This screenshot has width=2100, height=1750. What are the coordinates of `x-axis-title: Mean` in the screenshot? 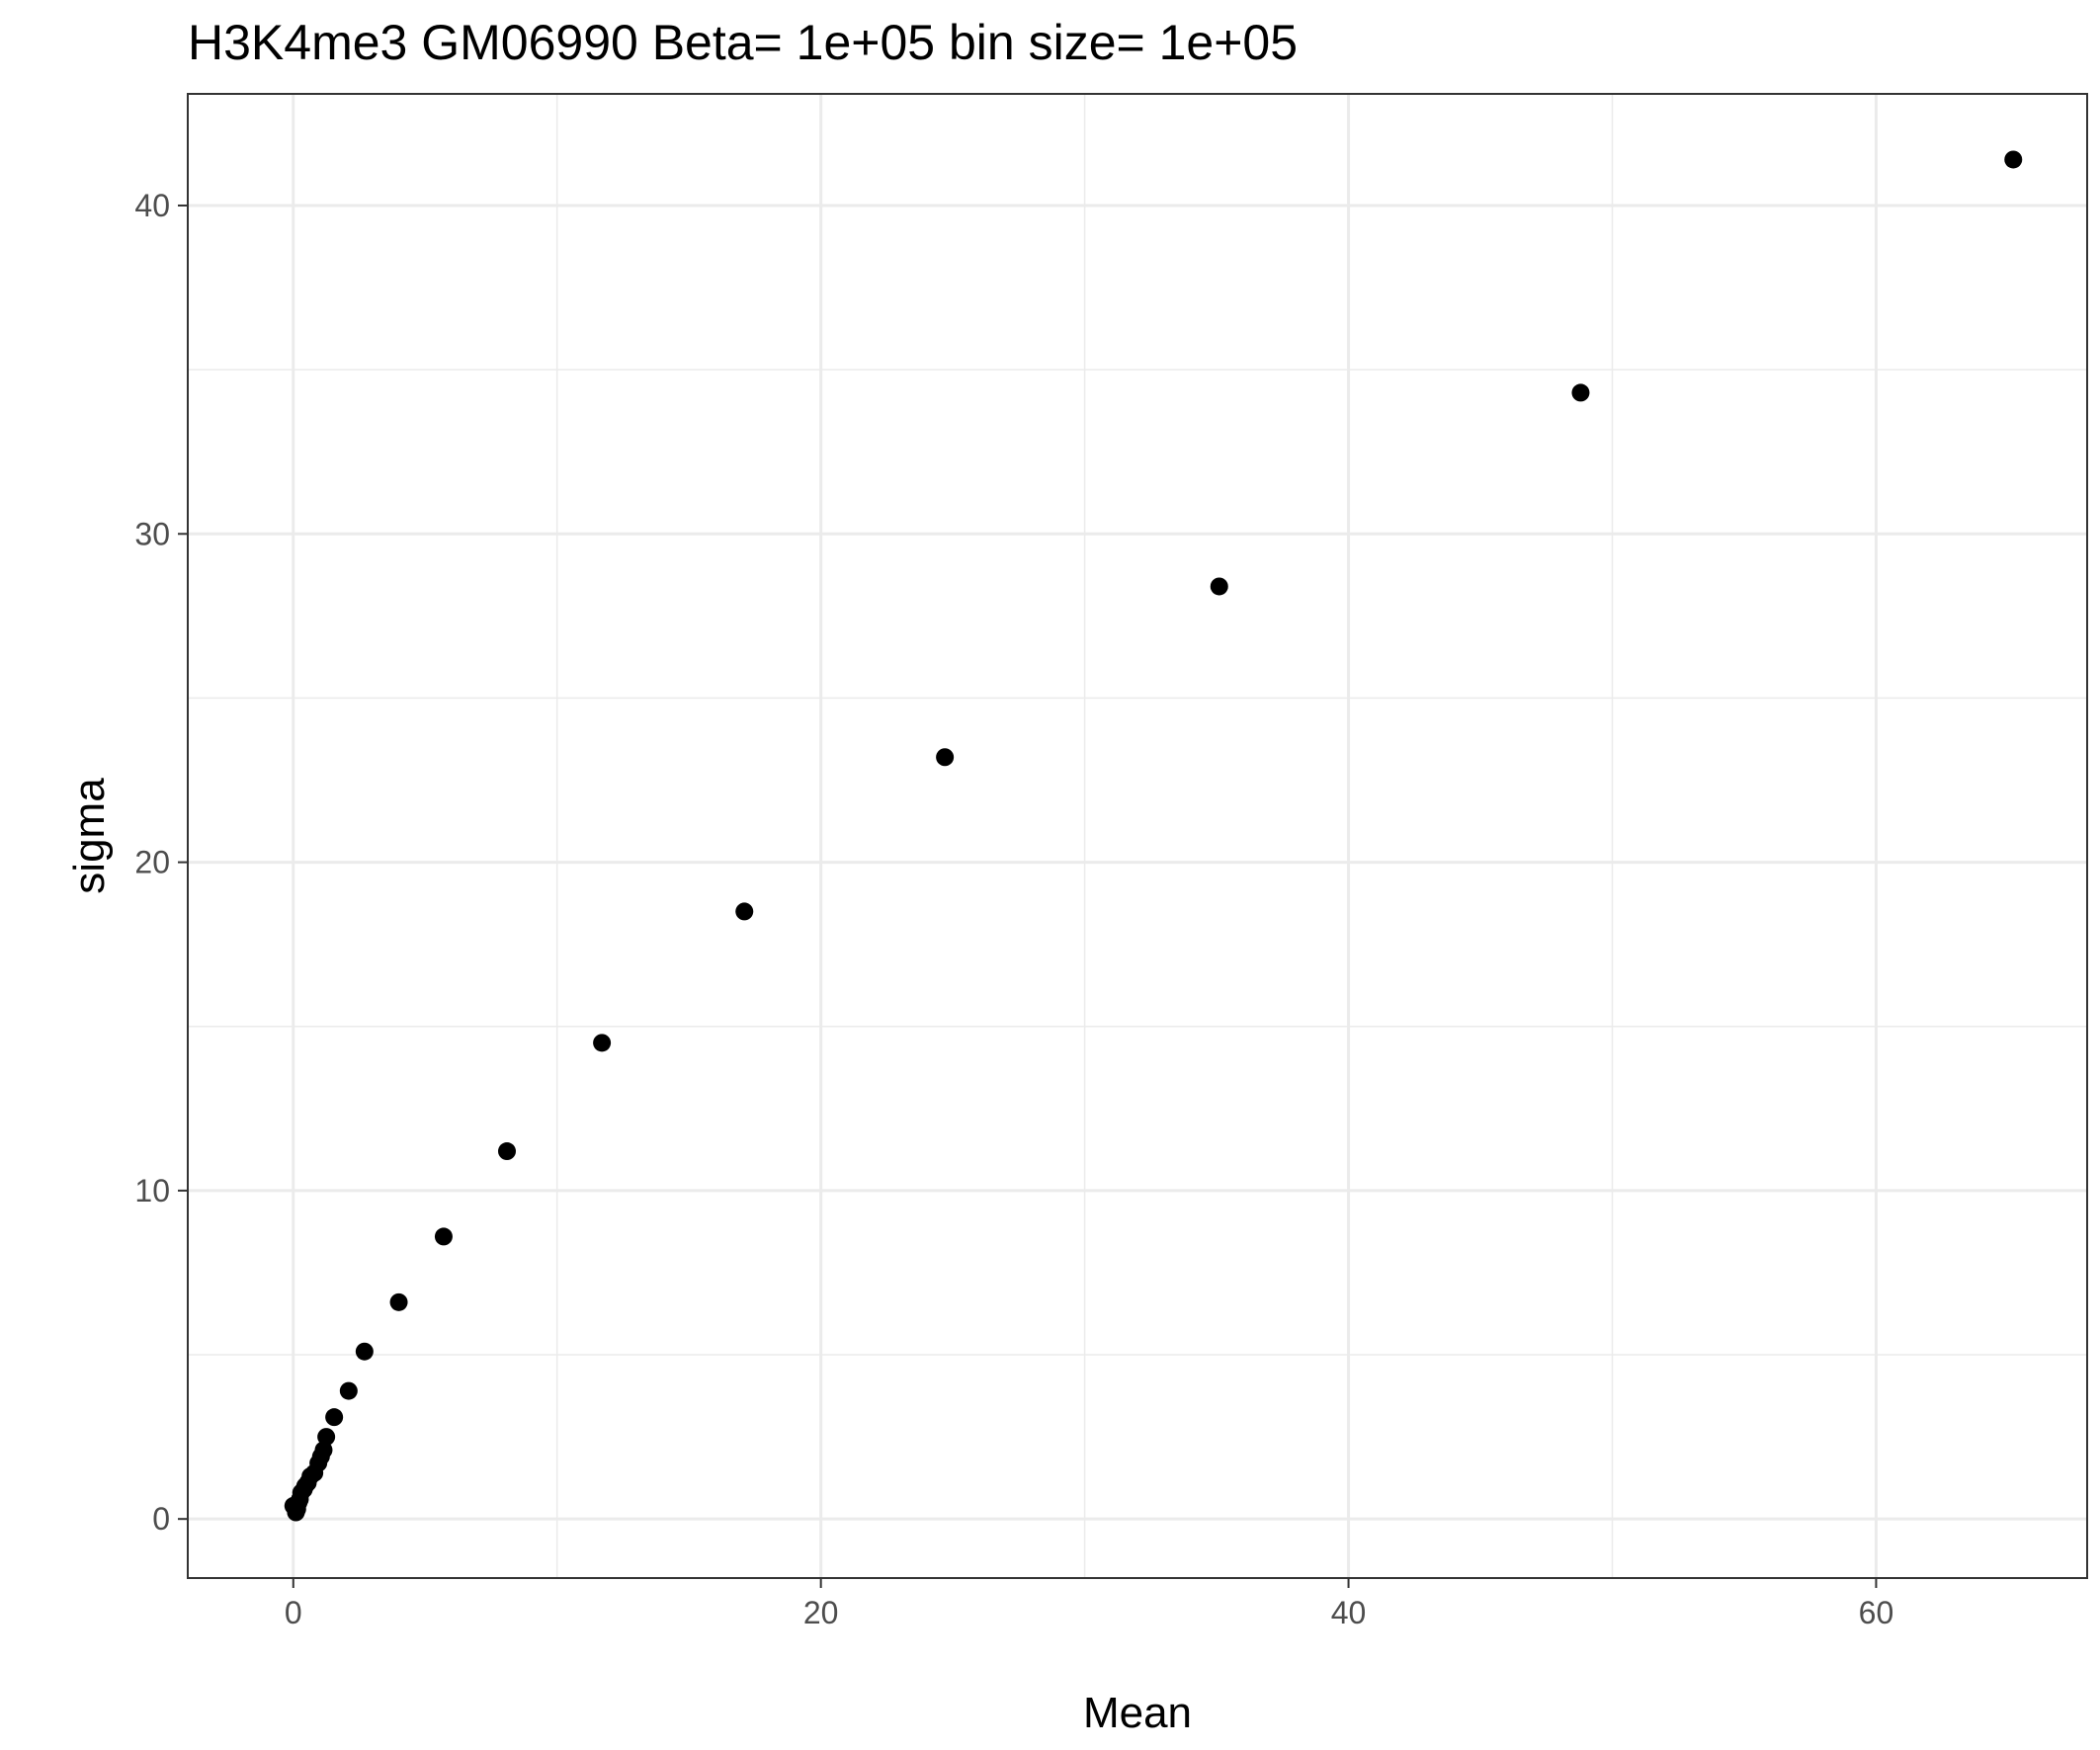 It's located at (1137, 1713).